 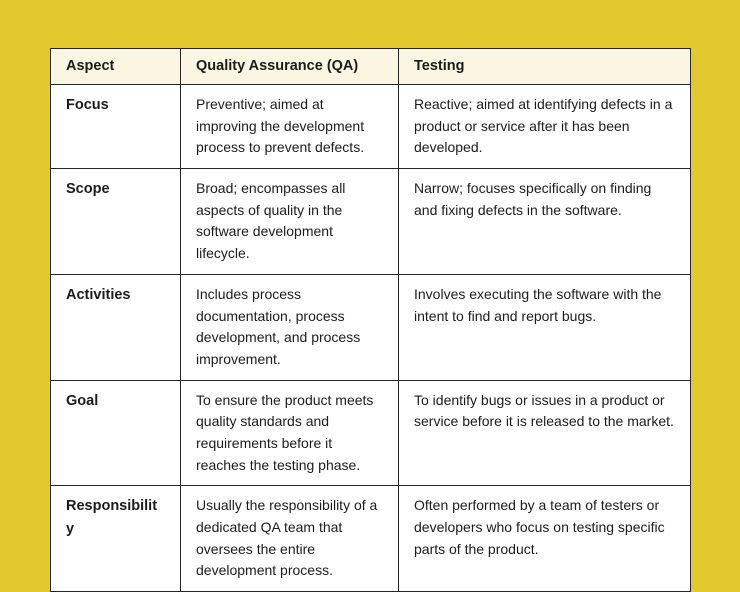 I want to click on column-header-aspect: Aspect, so click(x=115, y=66).